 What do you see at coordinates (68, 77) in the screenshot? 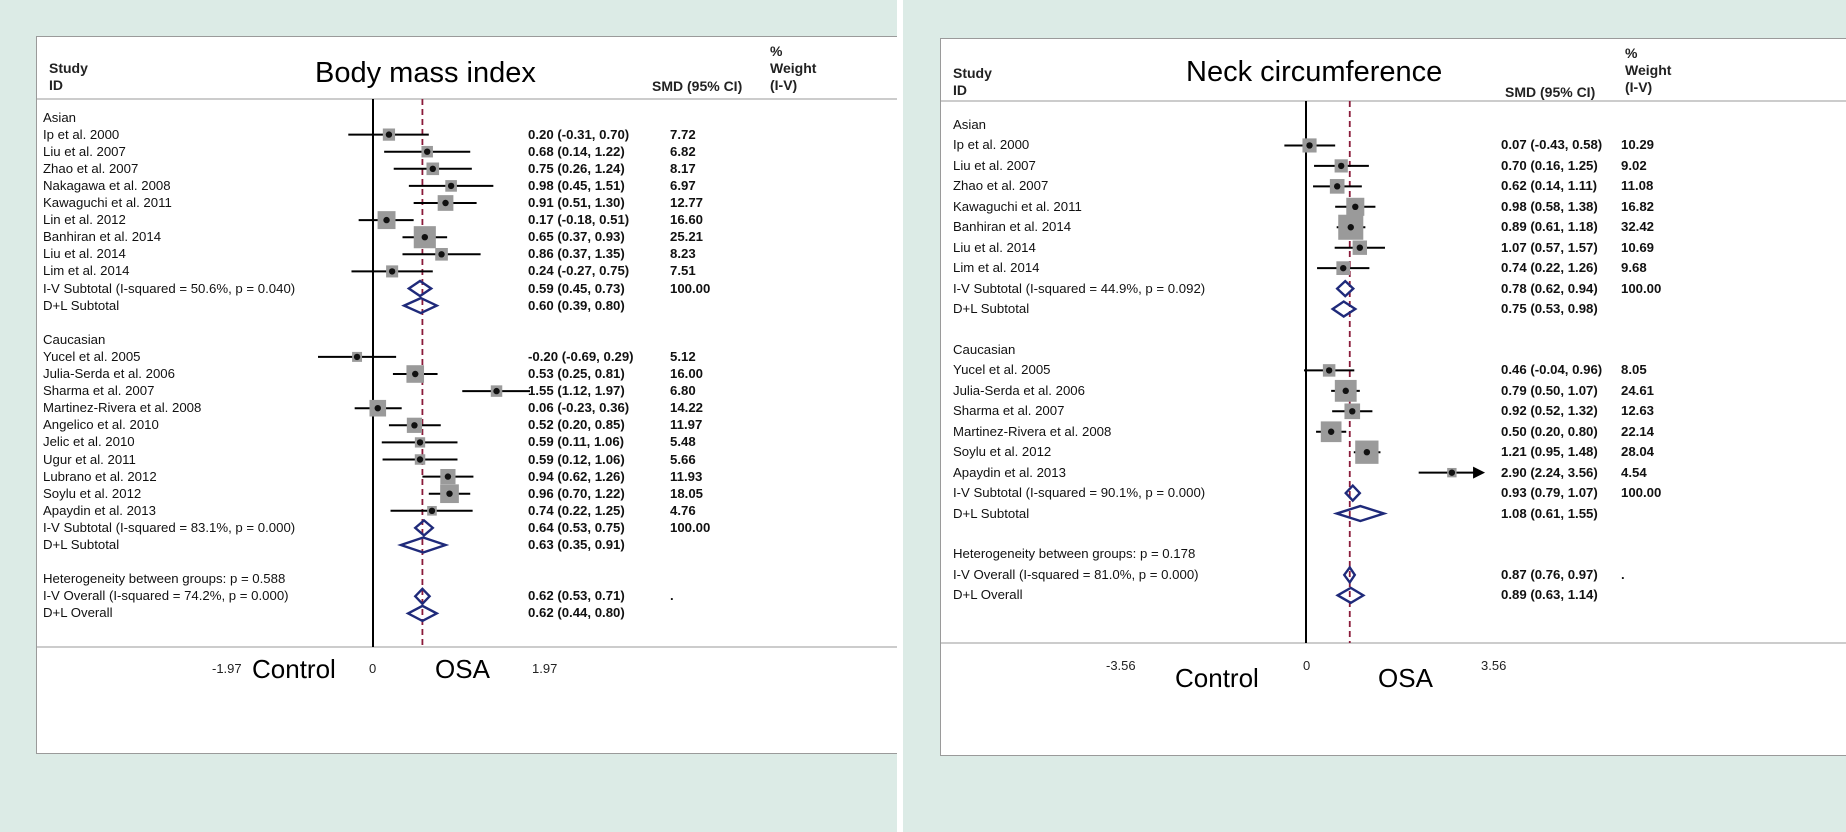
I see `bmi-study-header: Study ID` at bounding box center [68, 77].